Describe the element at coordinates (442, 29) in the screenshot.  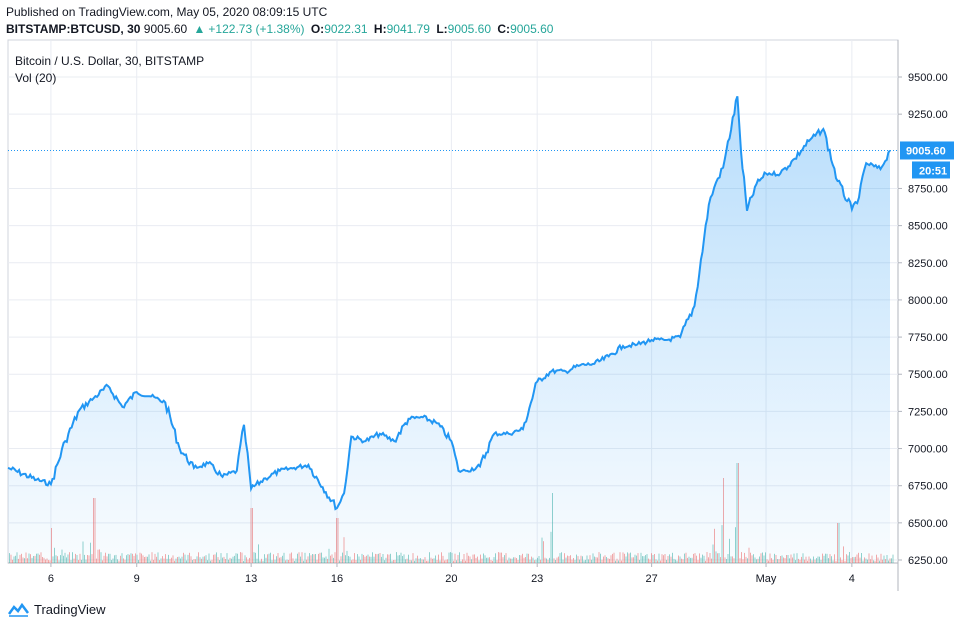
I see `low-label: L:` at that location.